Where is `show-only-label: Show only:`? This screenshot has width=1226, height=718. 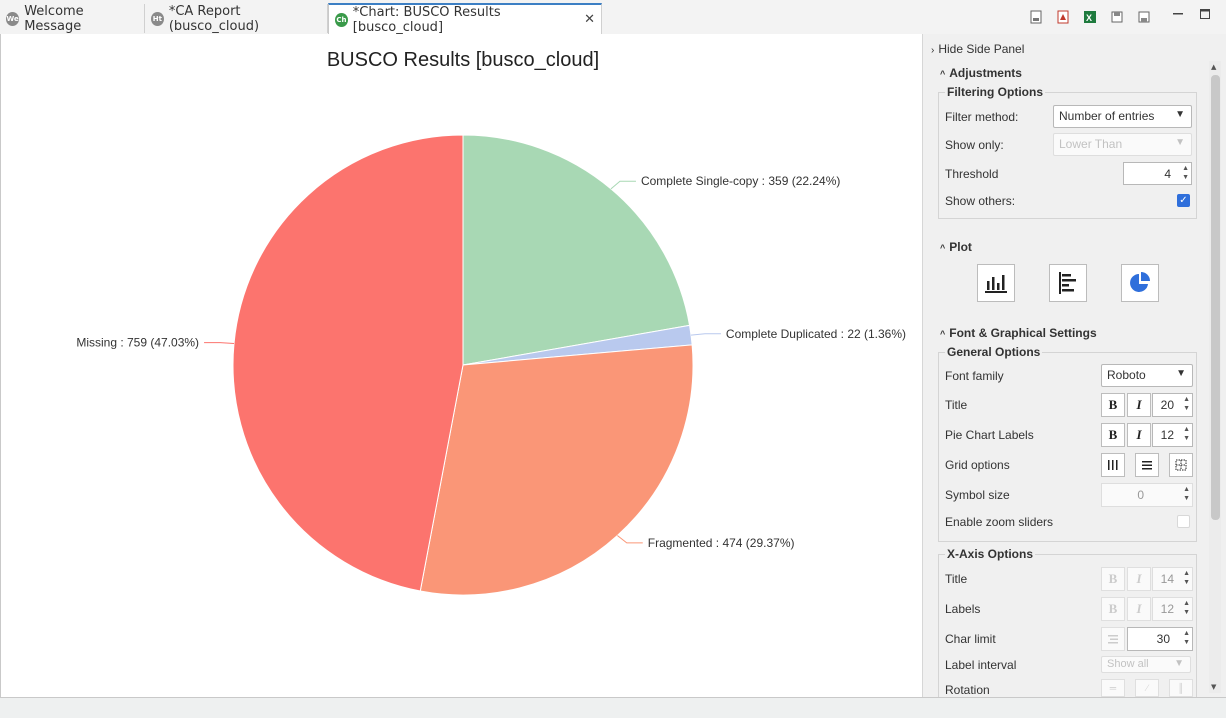 show-only-label: Show only: is located at coordinates (974, 145).